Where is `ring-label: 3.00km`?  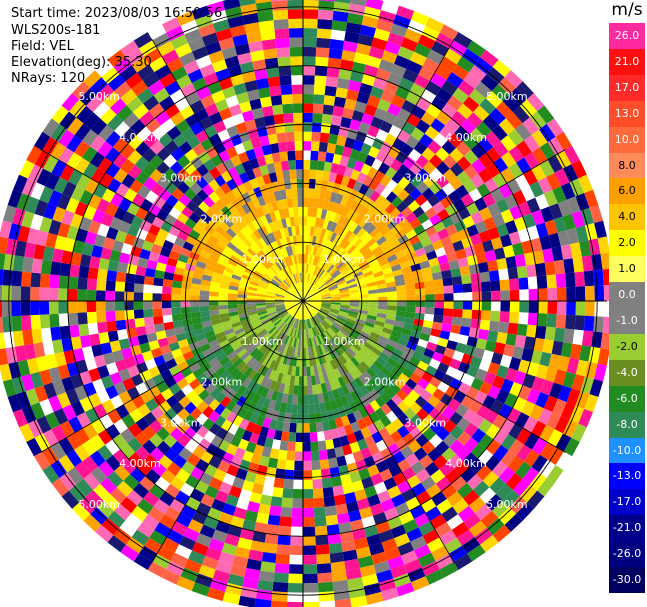
ring-label: 3.00km is located at coordinates (426, 422).